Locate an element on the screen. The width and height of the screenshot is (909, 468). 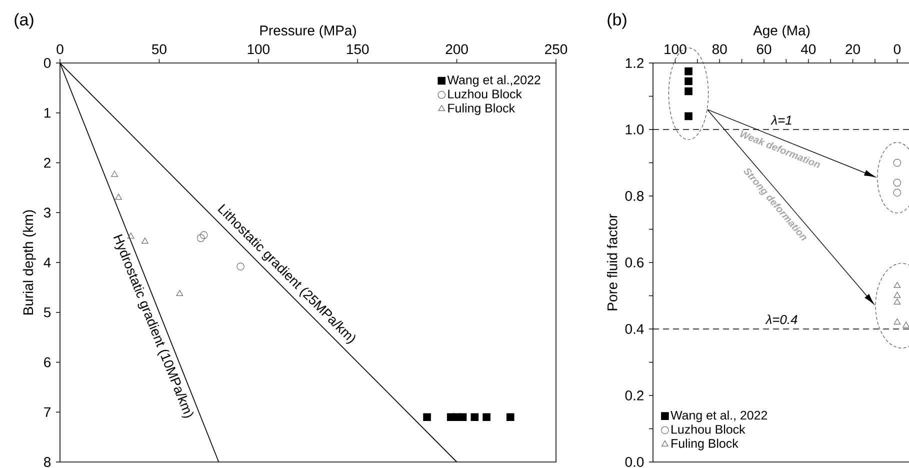
x-tick-label: 40 is located at coordinates (808, 49).